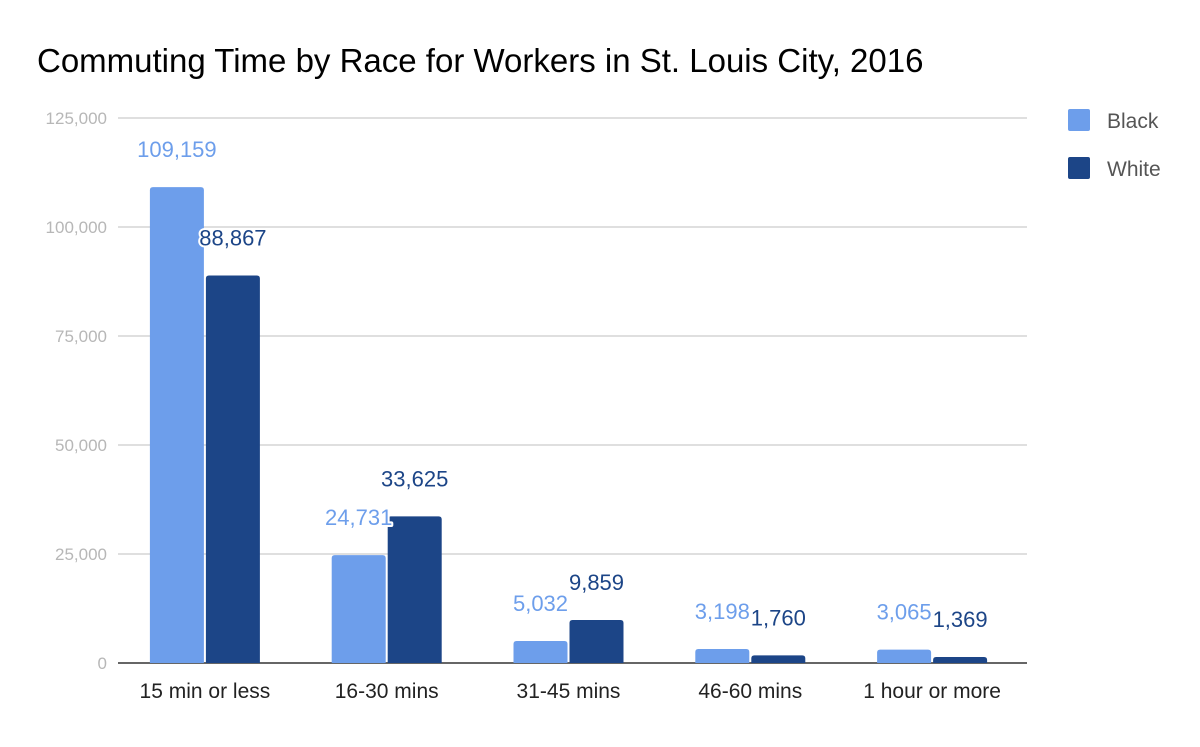  I want to click on data-label-white: 1,369, so click(960, 619).